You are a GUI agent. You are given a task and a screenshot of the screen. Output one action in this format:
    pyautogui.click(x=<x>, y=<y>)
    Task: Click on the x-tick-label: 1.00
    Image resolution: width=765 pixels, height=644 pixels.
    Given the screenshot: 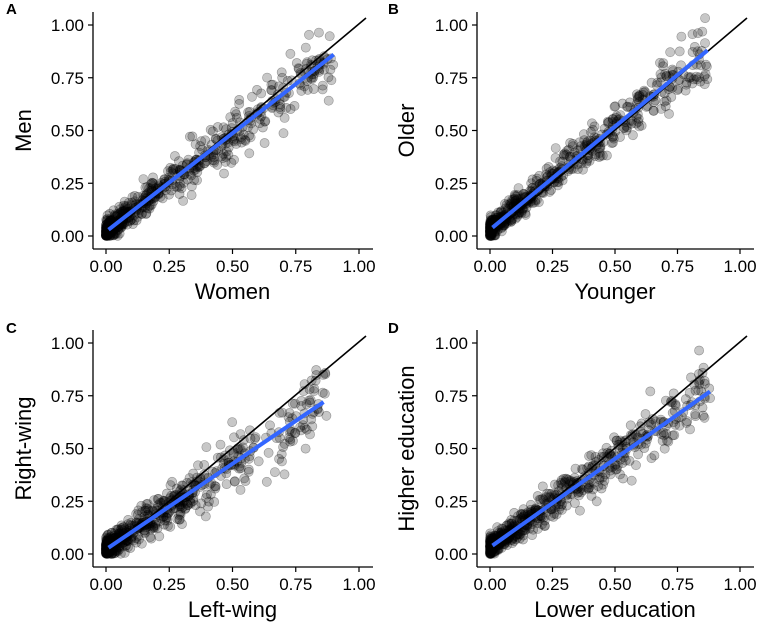 What is the action you would take?
    pyautogui.click(x=358, y=266)
    